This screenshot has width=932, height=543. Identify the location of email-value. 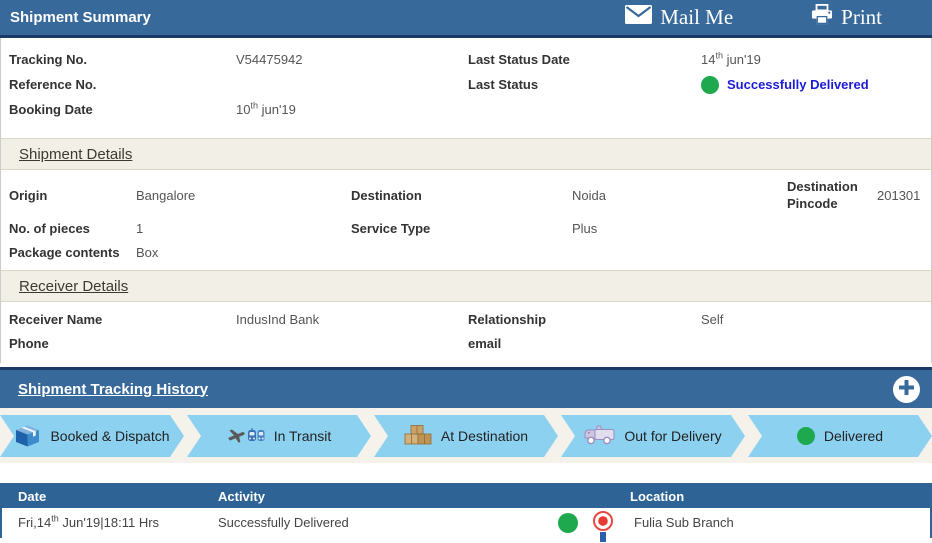
(816, 344).